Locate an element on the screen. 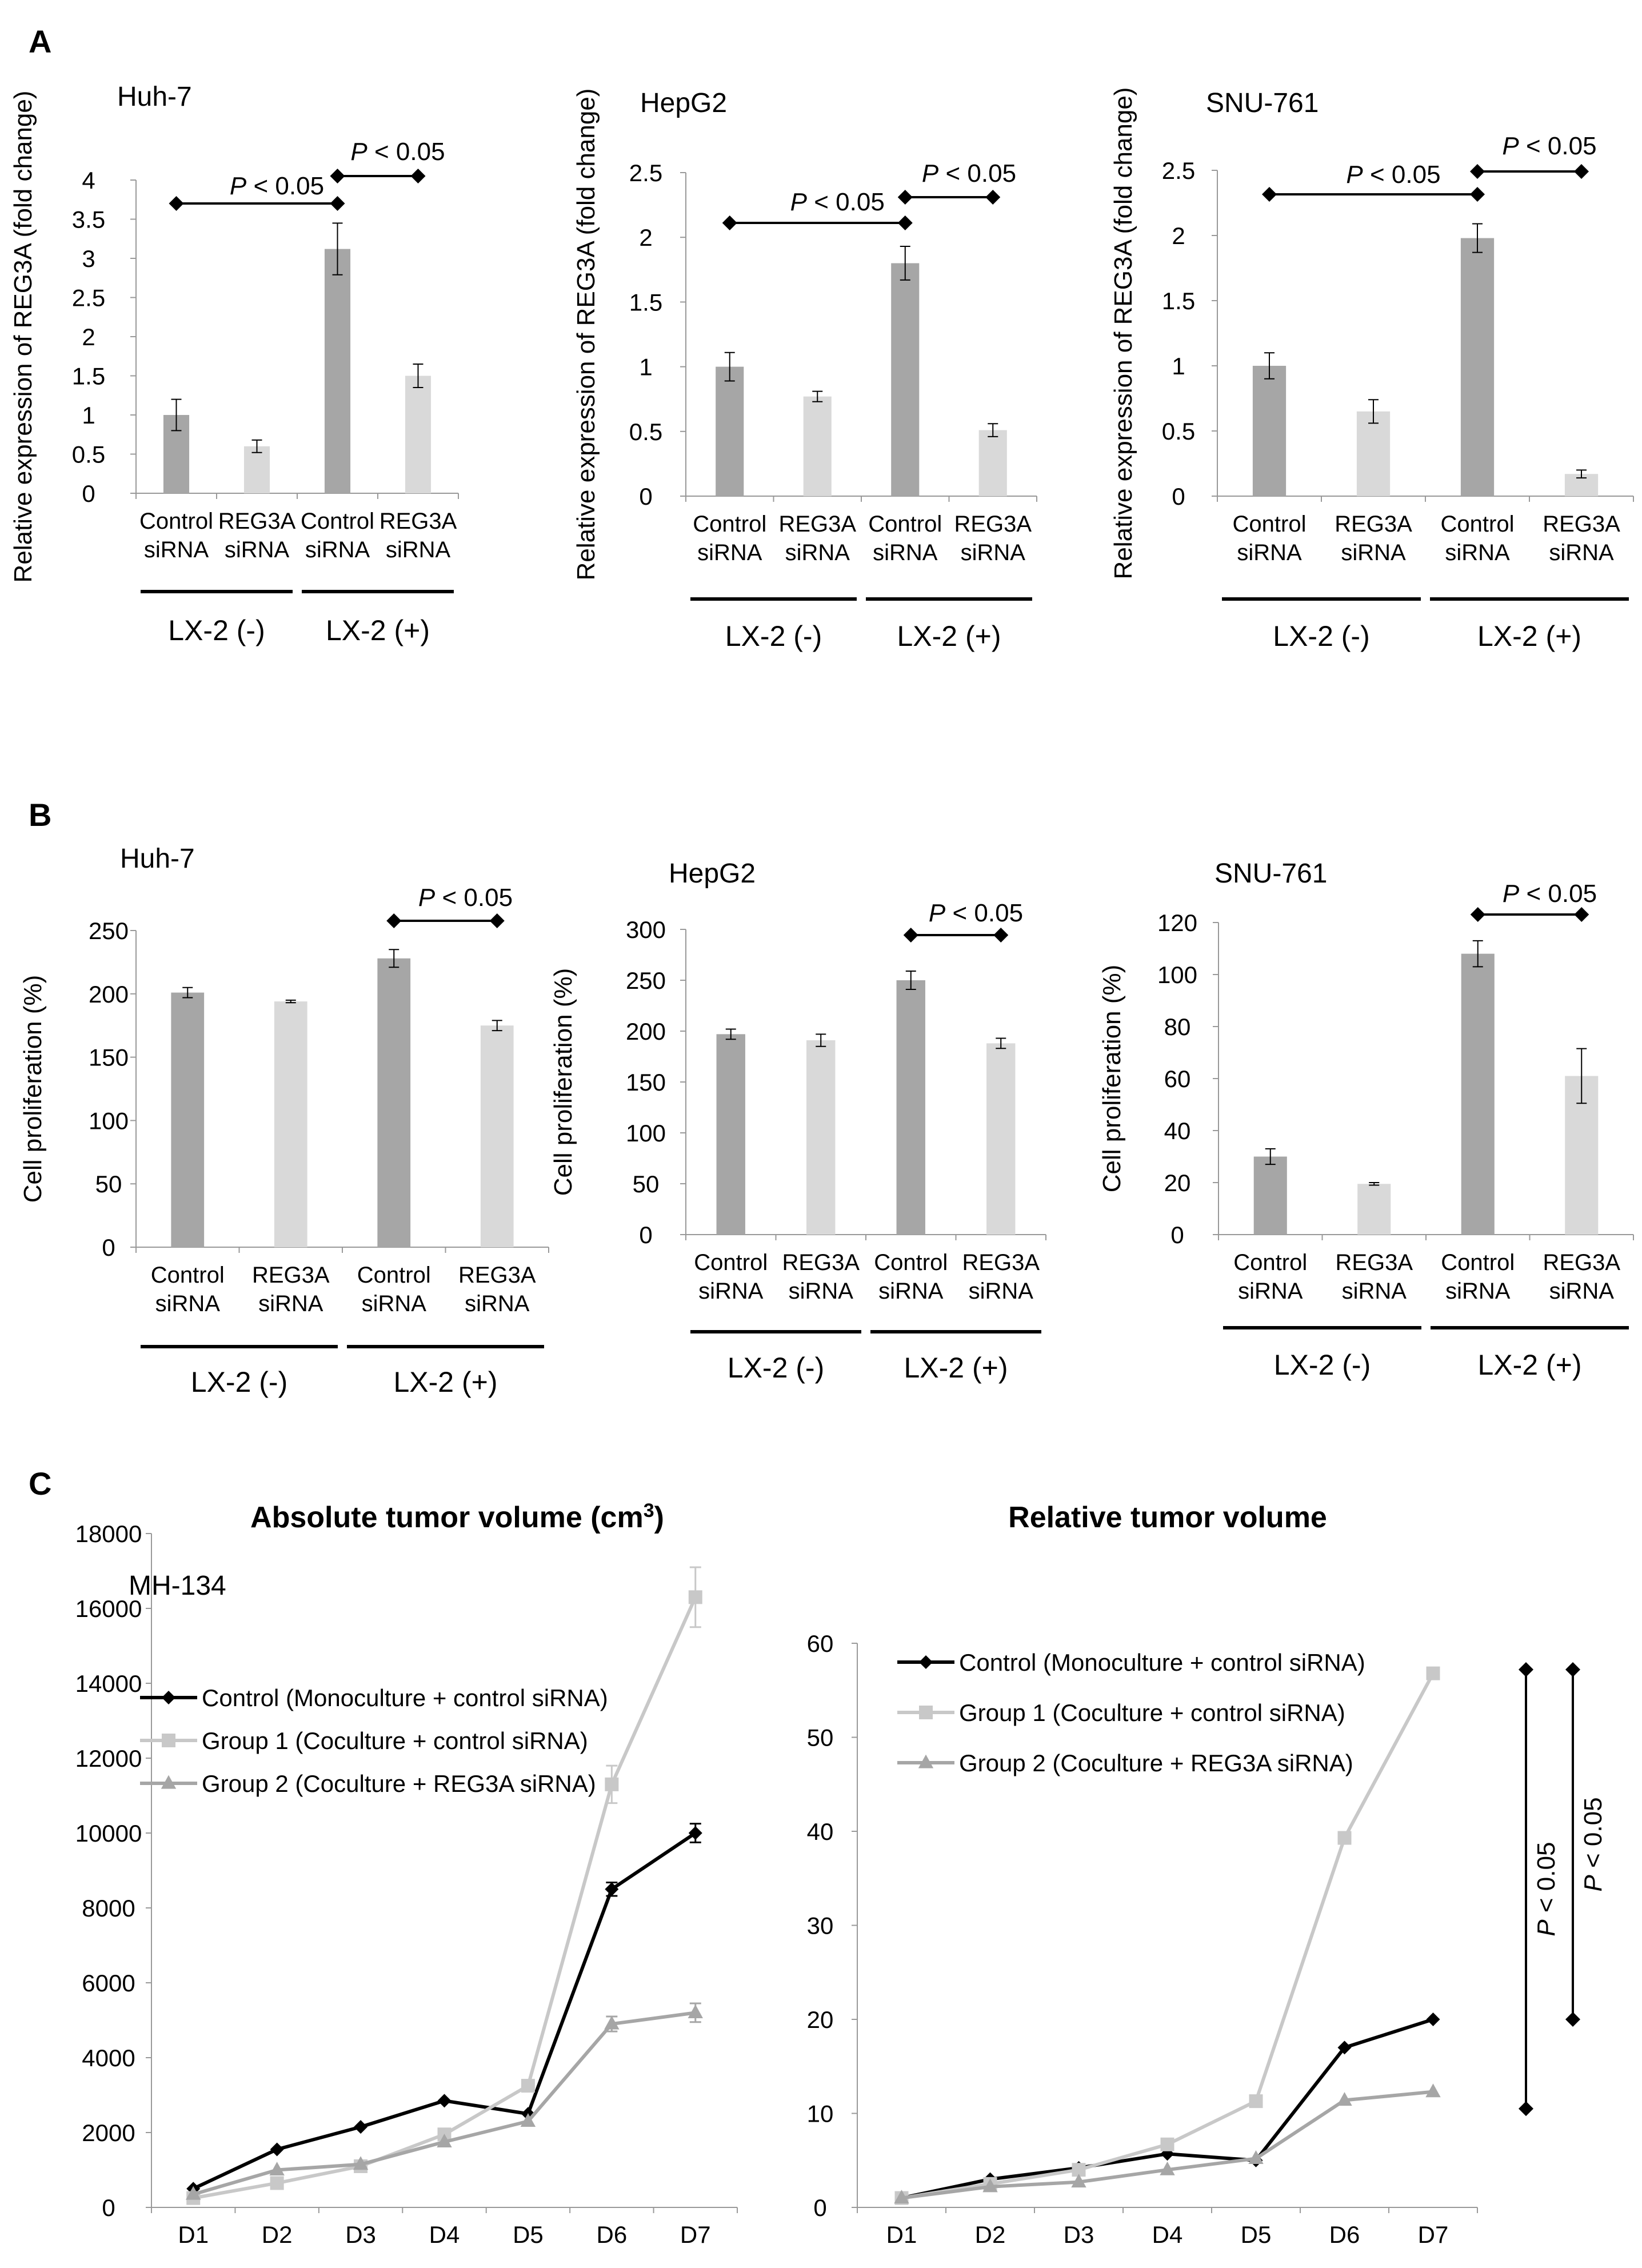  x-tick-label: D7 is located at coordinates (1433, 2234).